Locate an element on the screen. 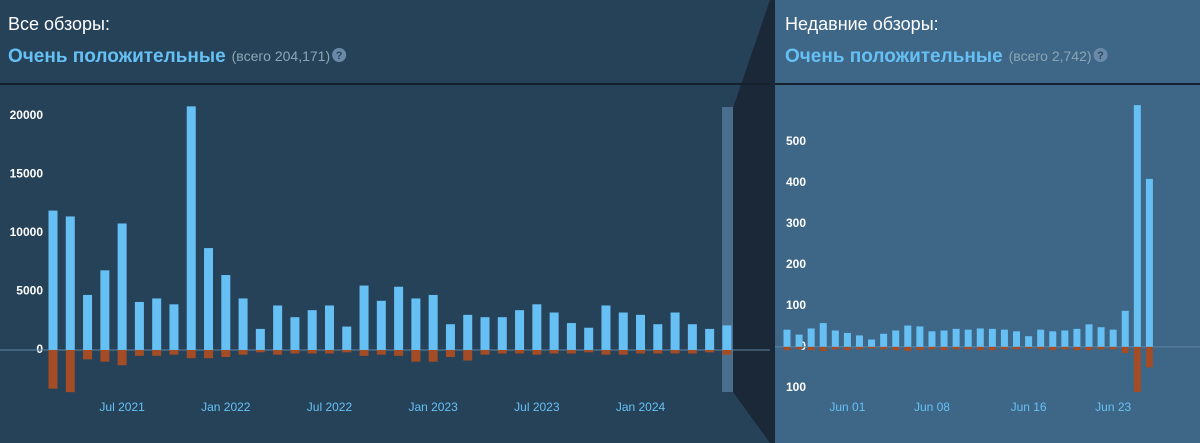 The image size is (1200, 443). review-total: (всего 204,171) is located at coordinates (281, 56).